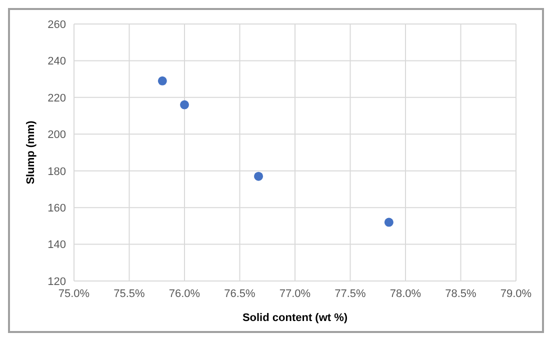  I want to click on y-tick-label: 140, so click(57, 245).